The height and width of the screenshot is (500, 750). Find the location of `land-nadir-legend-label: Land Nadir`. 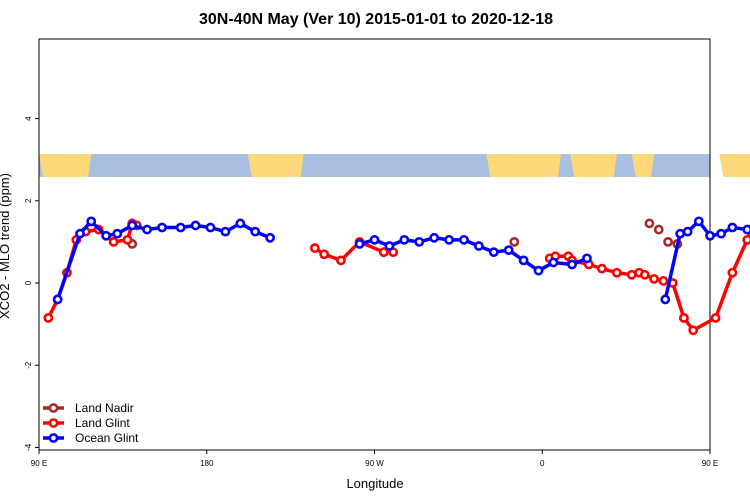

land-nadir-legend-label: Land Nadir is located at coordinates (104, 408).